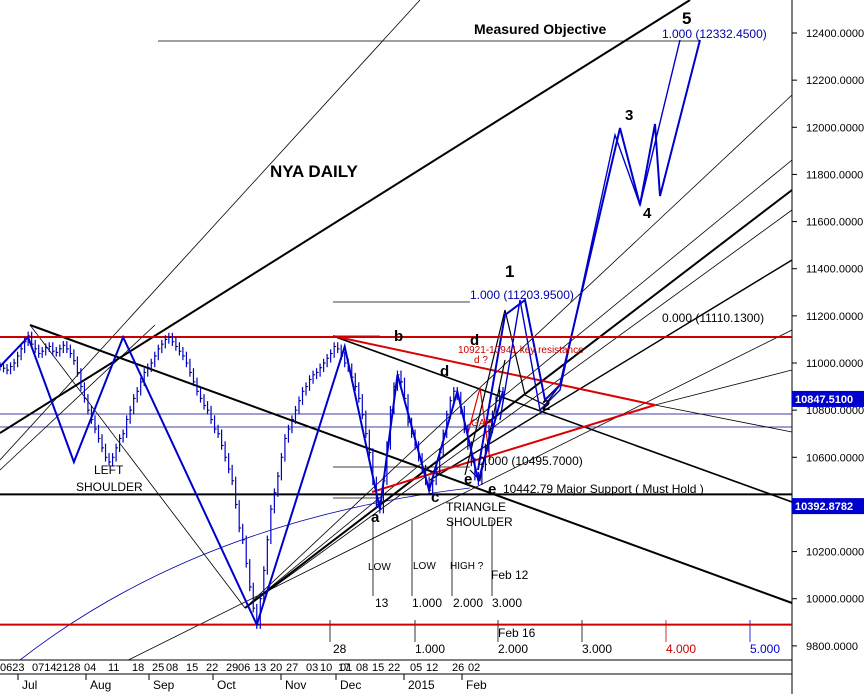  I want to click on triangle-shoulder-text-2: SHOULDER, so click(479, 522).